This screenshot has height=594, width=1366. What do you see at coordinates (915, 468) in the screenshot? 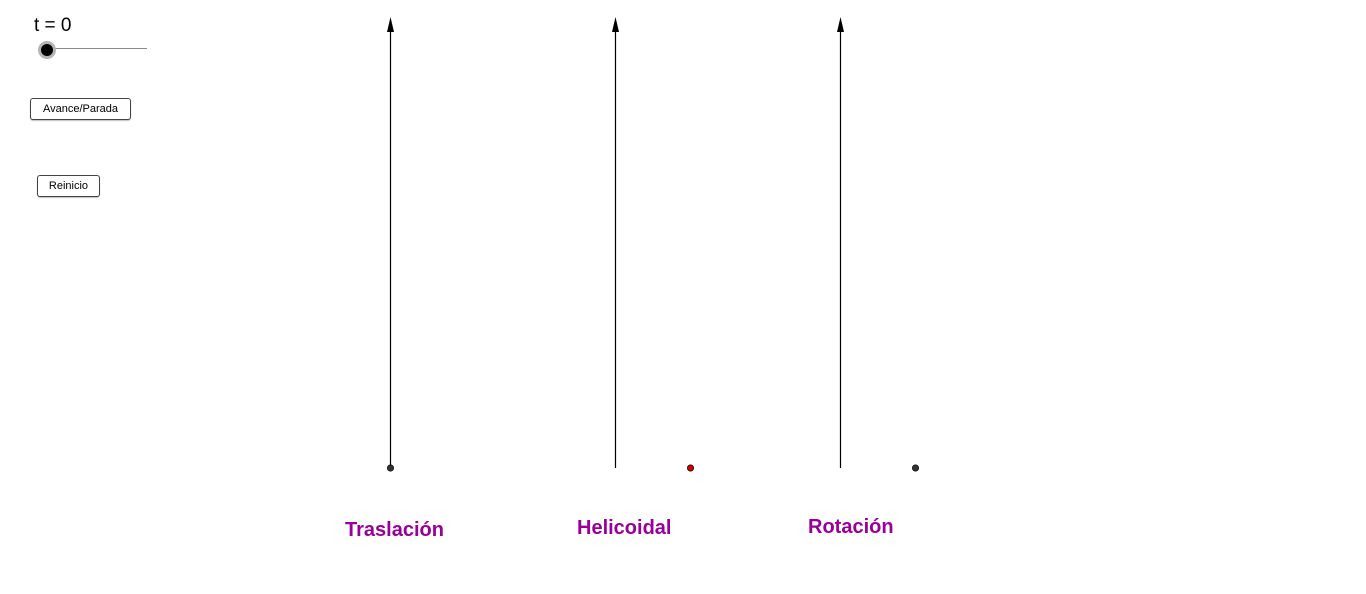
I see `rotation-point` at bounding box center [915, 468].